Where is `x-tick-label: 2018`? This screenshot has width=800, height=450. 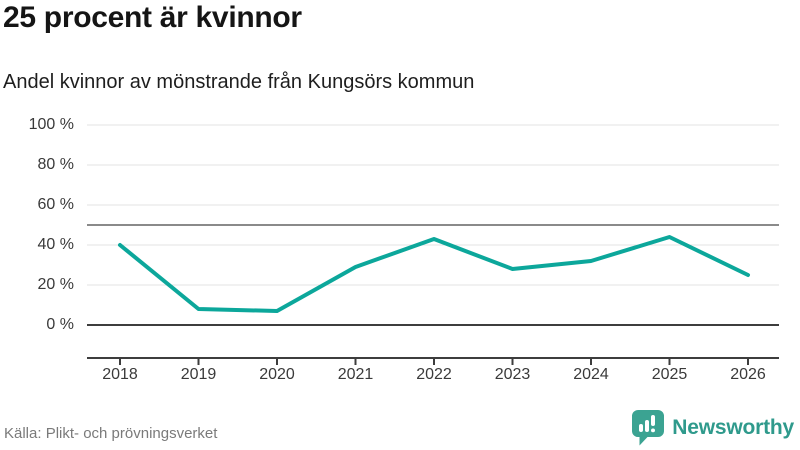 x-tick-label: 2018 is located at coordinates (120, 374).